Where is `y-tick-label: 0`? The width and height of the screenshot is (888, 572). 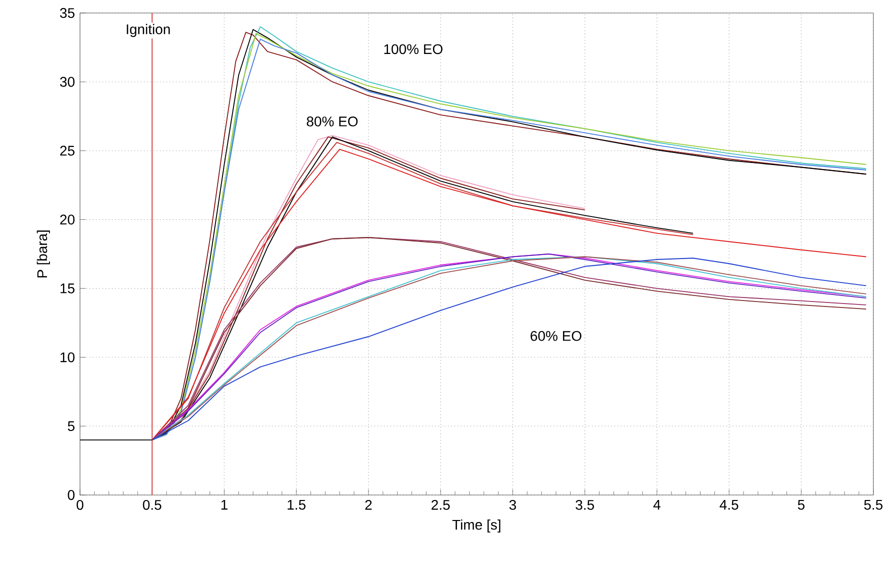
y-tick-label: 0 is located at coordinates (71, 495).